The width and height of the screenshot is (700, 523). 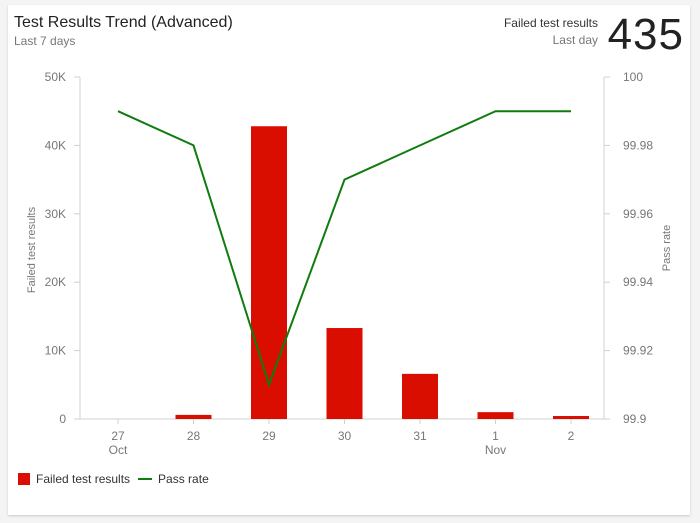 What do you see at coordinates (575, 40) in the screenshot?
I see `kpi-period: Last day` at bounding box center [575, 40].